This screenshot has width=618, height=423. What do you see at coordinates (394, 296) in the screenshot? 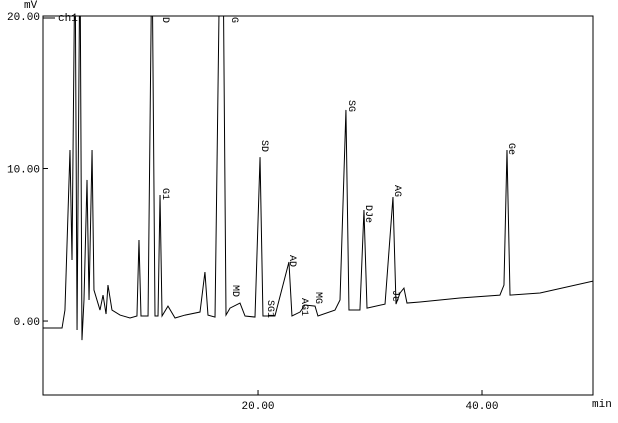
I see `peak-label: Je` at bounding box center [394, 296].